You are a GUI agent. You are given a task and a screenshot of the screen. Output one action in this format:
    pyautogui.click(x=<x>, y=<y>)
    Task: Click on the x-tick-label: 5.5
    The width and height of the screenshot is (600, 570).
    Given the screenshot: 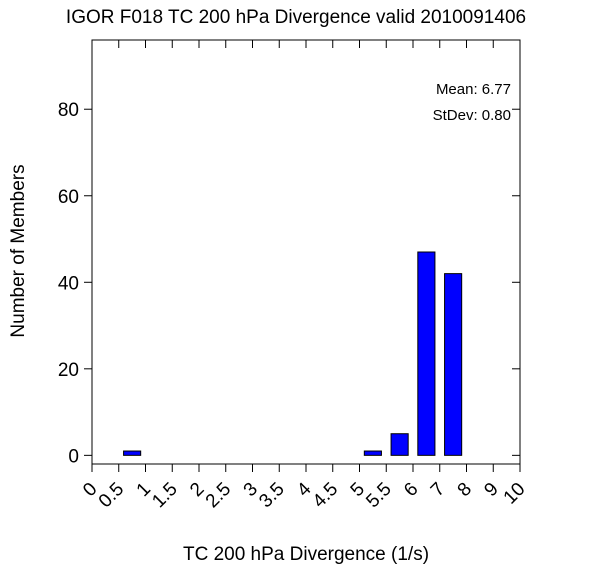 What is the action you would take?
    pyautogui.click(x=379, y=496)
    